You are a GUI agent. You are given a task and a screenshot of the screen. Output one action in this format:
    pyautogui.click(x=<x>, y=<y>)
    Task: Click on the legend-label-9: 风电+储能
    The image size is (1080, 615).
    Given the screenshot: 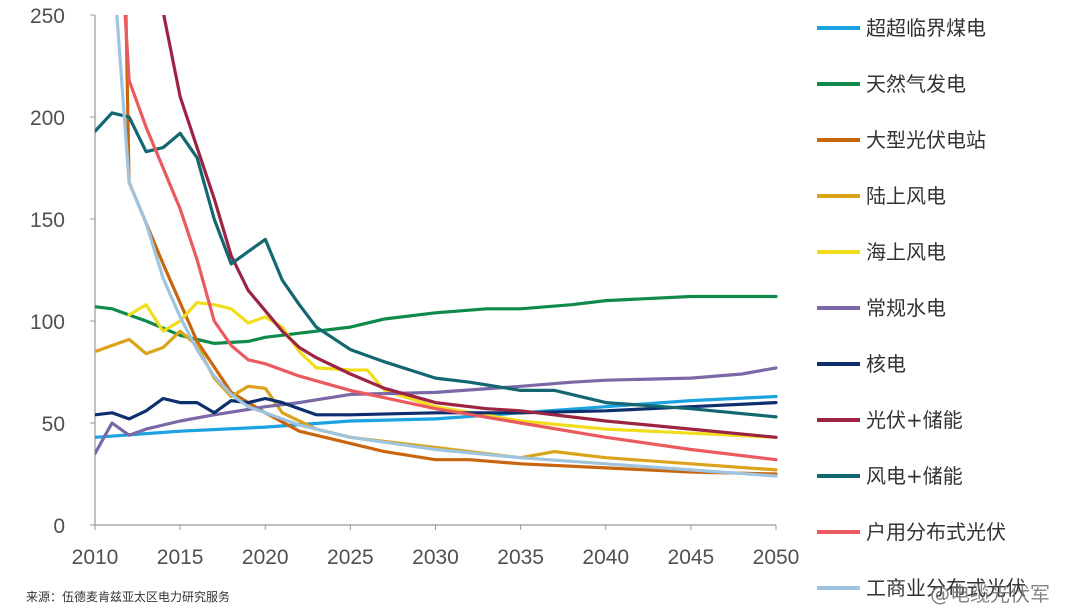 What is the action you would take?
    pyautogui.click(x=914, y=476)
    